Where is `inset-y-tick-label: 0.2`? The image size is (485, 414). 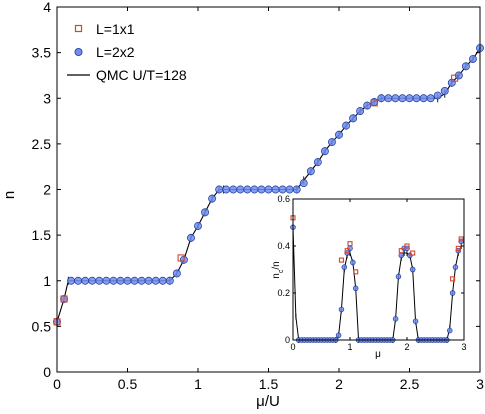 inset-y-tick-label: 0.2 is located at coordinates (283, 293).